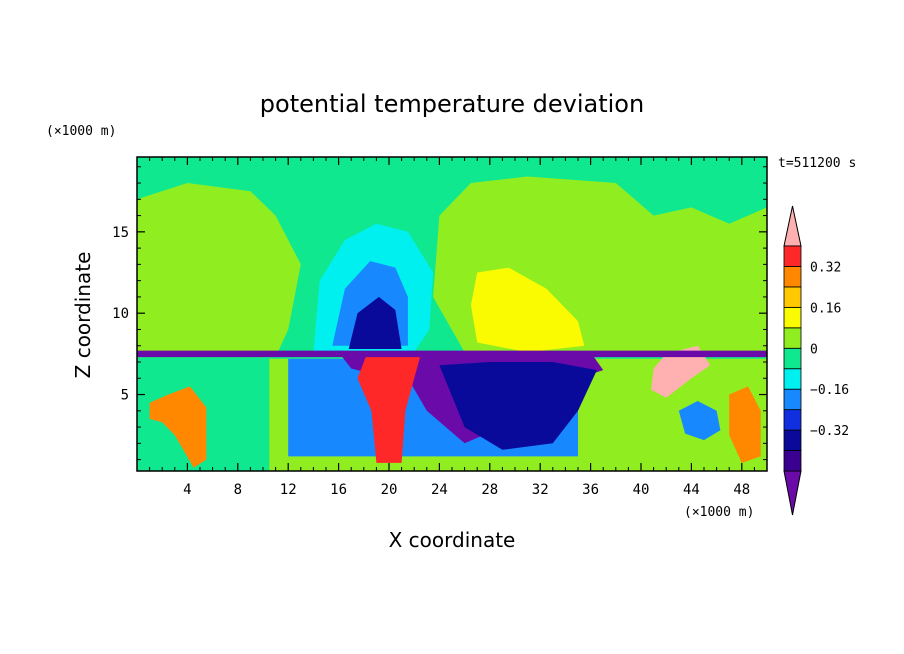 The image size is (904, 654). I want to click on time-label: t=511200 s, so click(817, 163).